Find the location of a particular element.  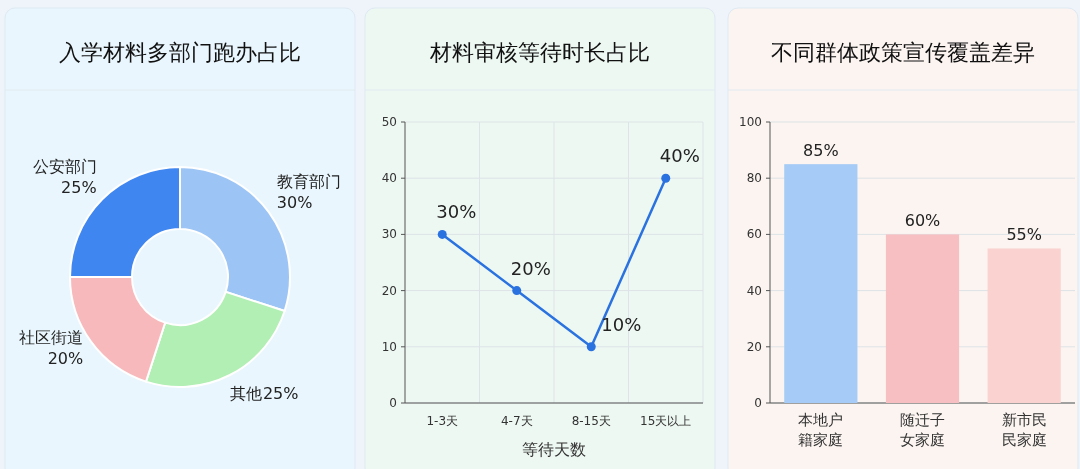

chart-title: 不同群体政策宣传覆盖差异 is located at coordinates (903, 52).